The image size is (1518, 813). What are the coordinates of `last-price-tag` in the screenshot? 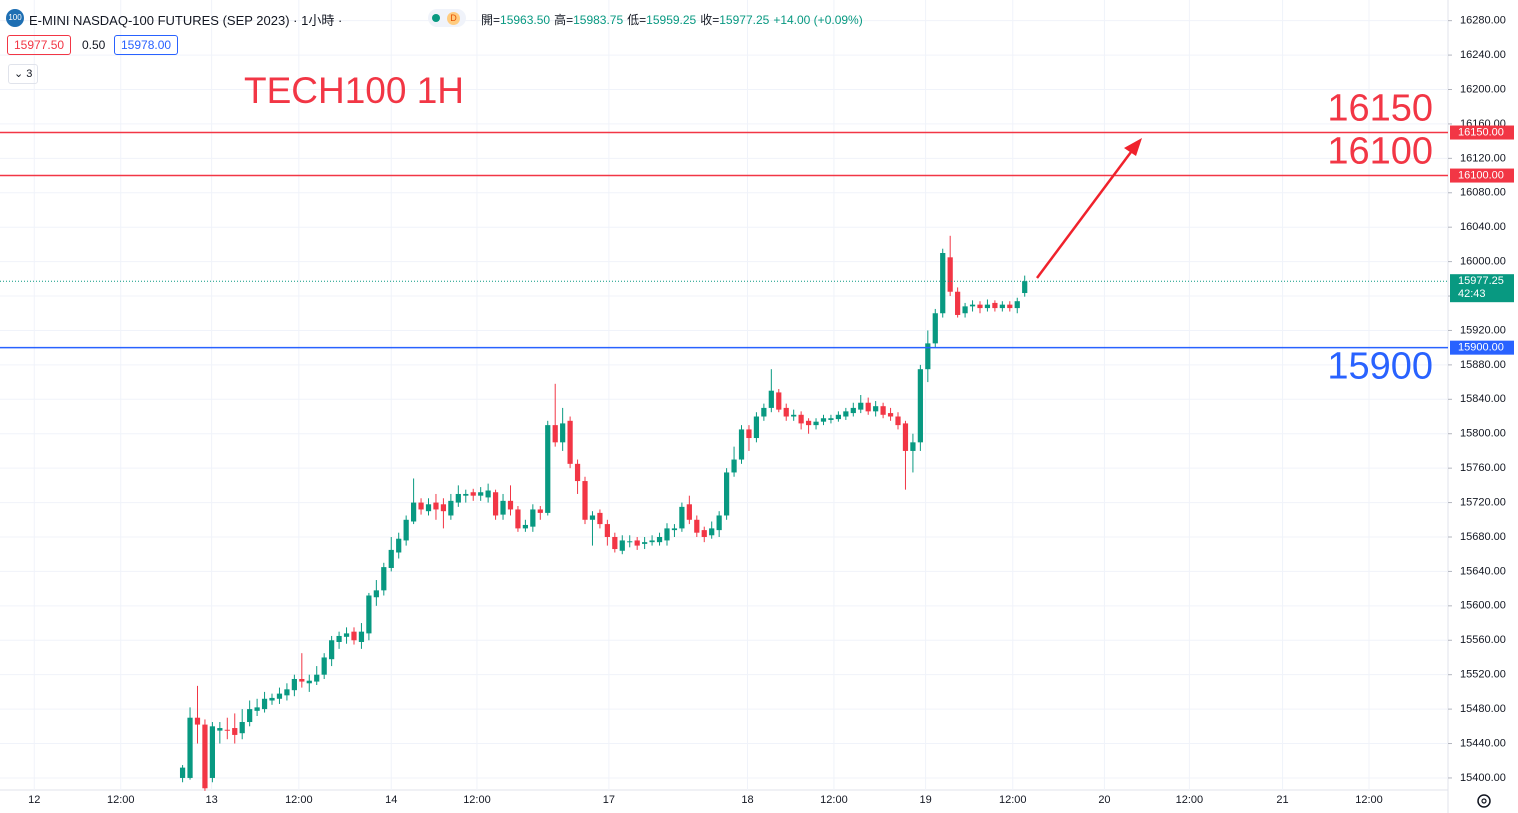 It's located at (1482, 288).